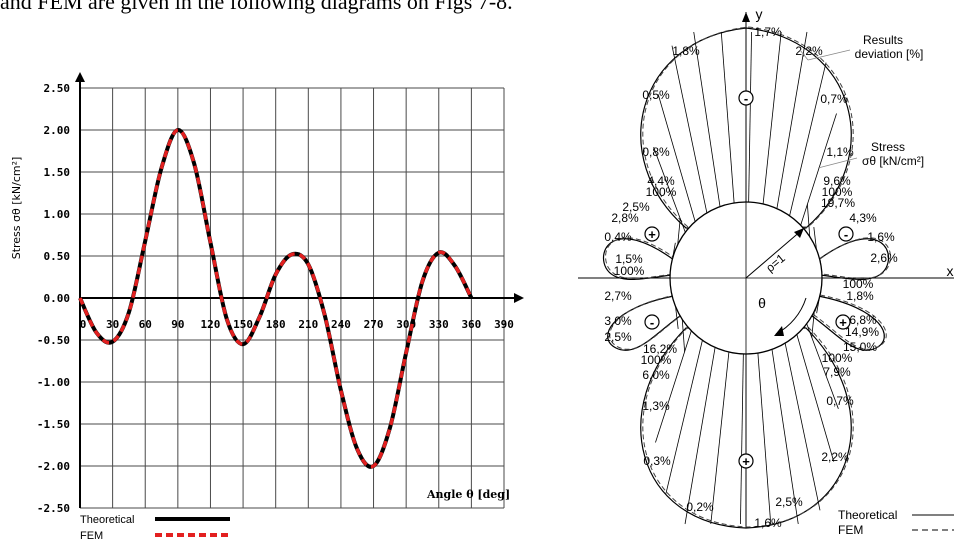  I want to click on percent-label: 0,7%, so click(840, 401).